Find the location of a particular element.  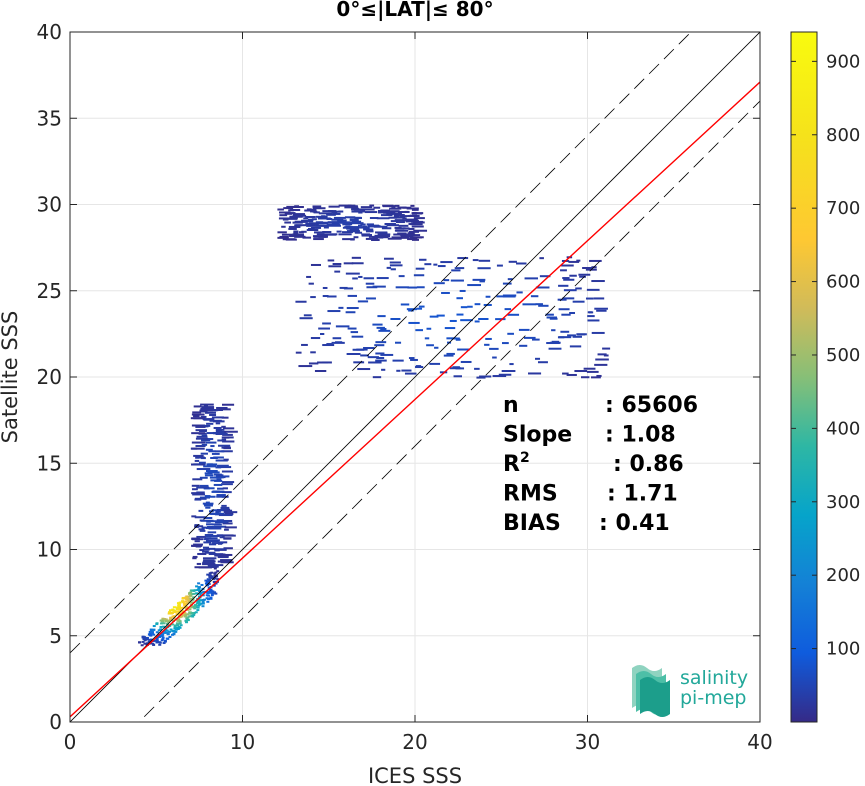

stat-value-4: : 0.41 is located at coordinates (634, 523).